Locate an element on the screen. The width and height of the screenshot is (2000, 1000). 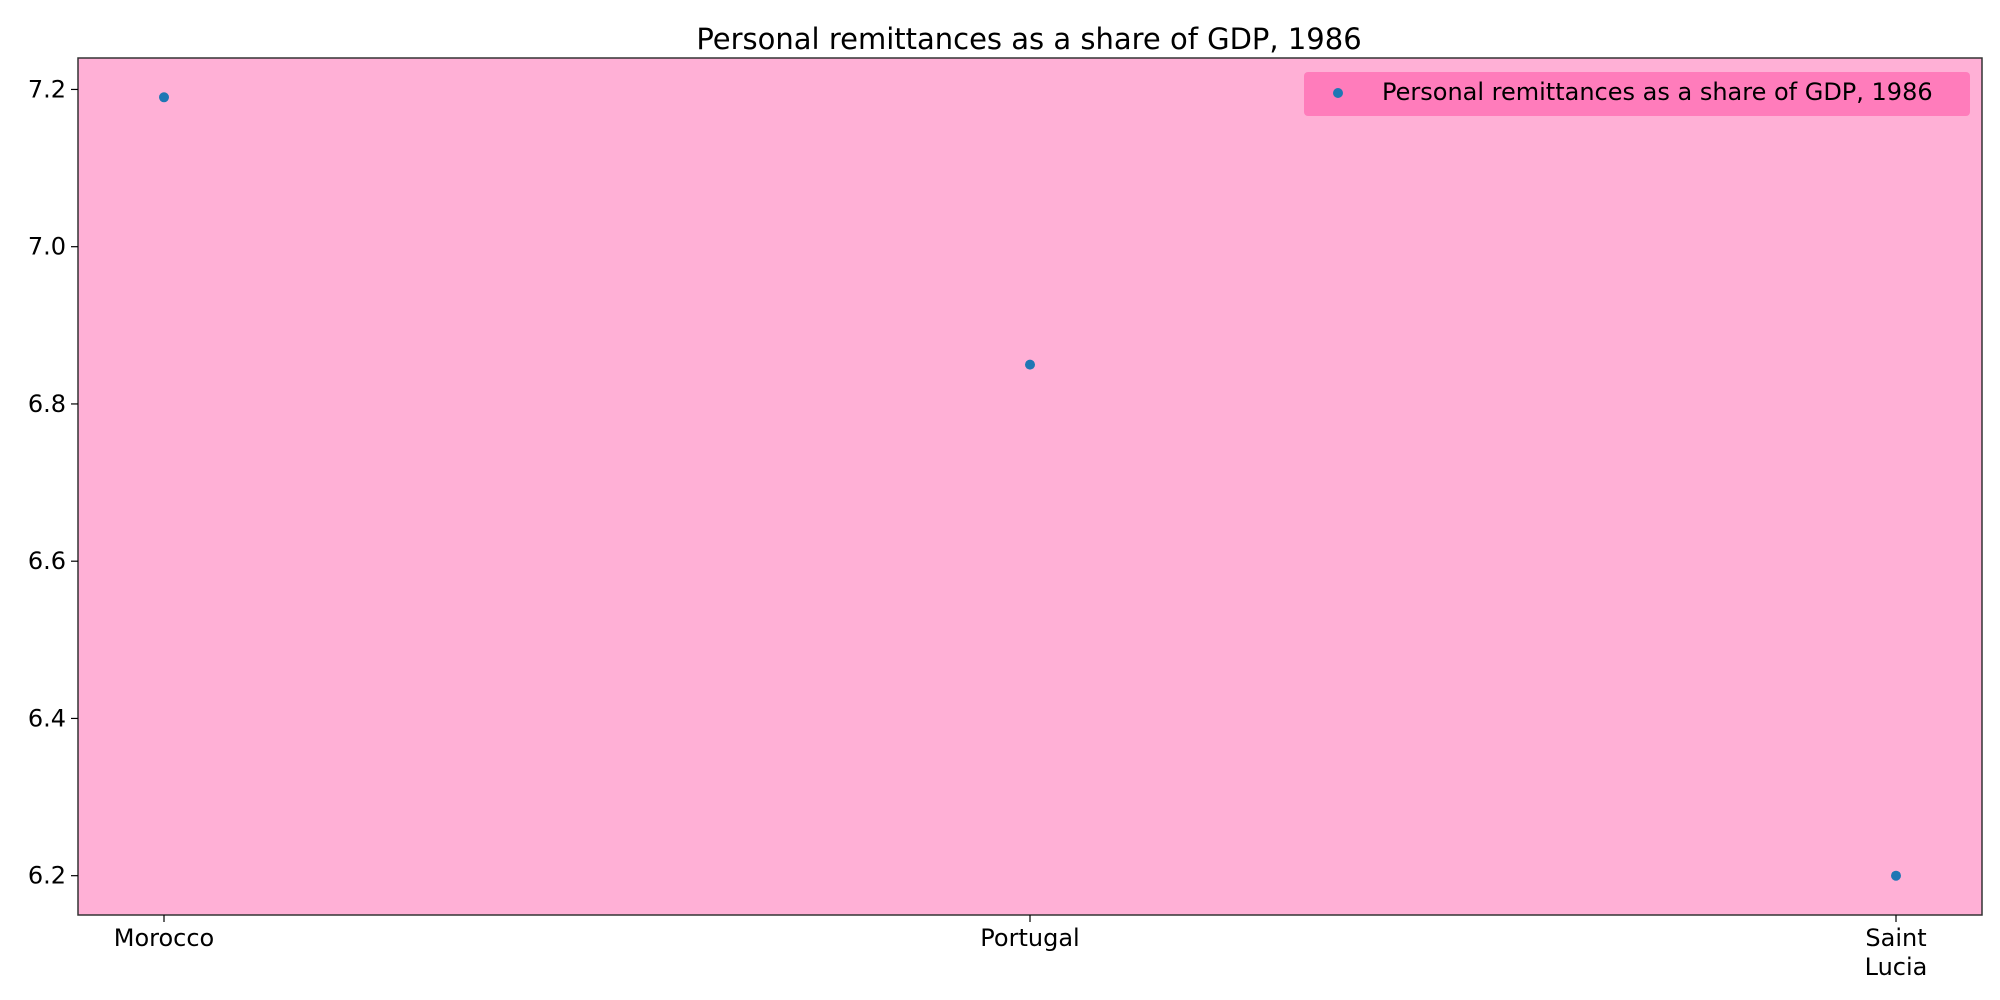
x-axis: Morocco Portugal SaintLucia is located at coordinates (1021, 948).